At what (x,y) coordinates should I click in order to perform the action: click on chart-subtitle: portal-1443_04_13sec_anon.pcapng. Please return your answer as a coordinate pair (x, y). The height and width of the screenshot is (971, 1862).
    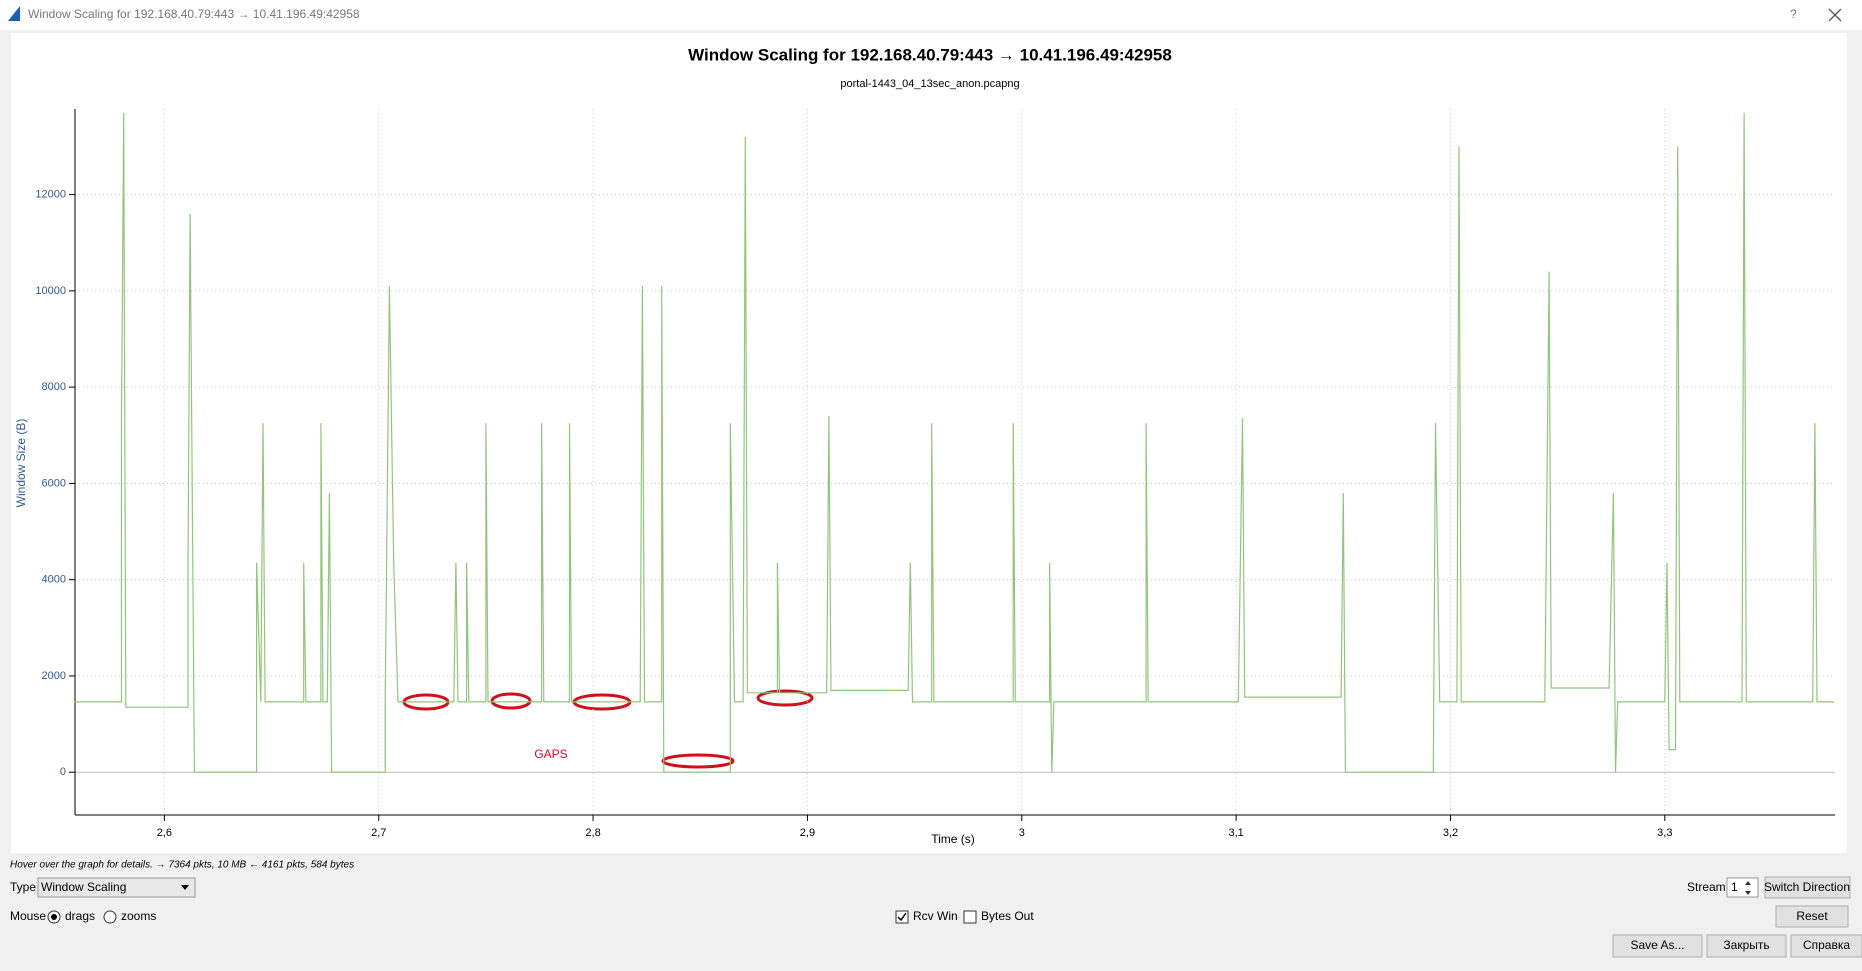
    Looking at the image, I should click on (929, 84).